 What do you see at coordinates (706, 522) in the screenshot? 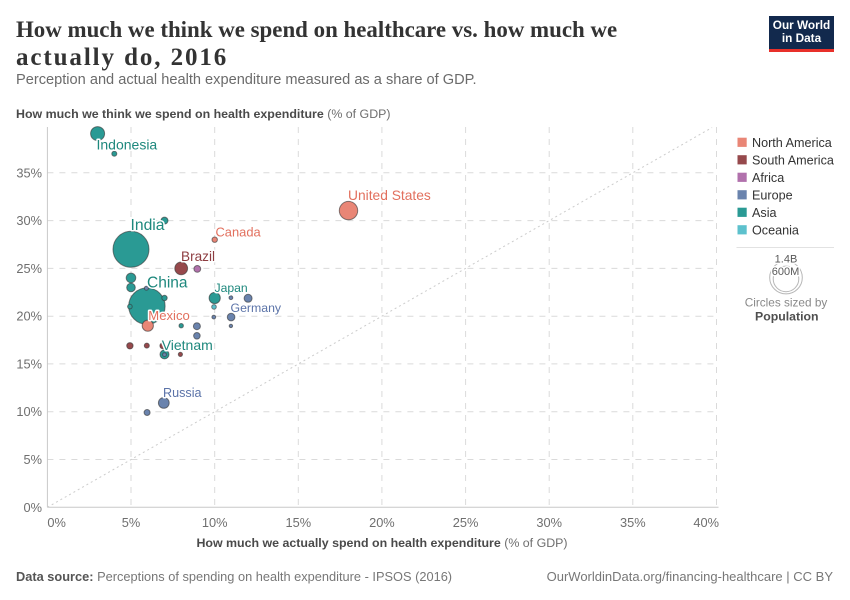
I see `svg-text: 40%` at bounding box center [706, 522].